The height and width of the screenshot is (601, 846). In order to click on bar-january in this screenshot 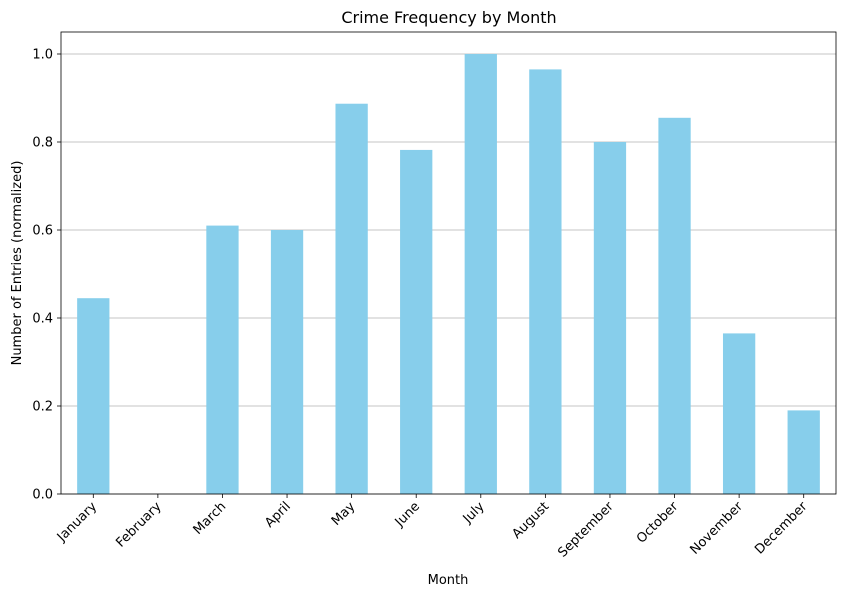, I will do `click(93, 396)`.